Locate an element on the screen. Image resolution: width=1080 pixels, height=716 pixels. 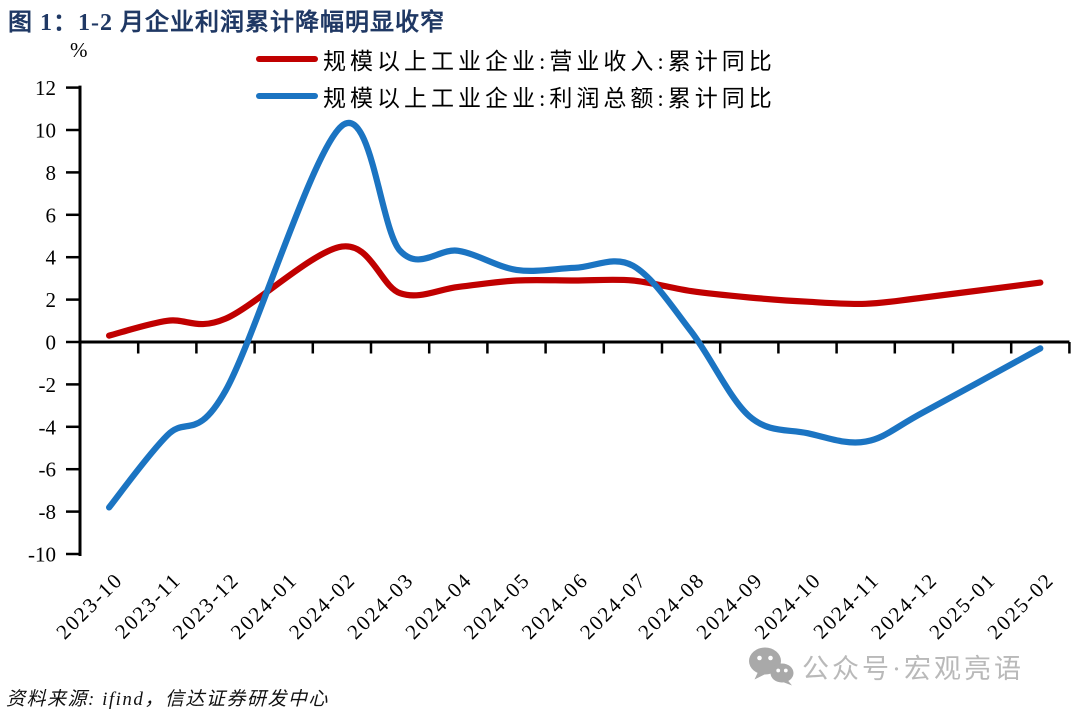
y-tick-label: -6 is located at coordinates (48, 470).